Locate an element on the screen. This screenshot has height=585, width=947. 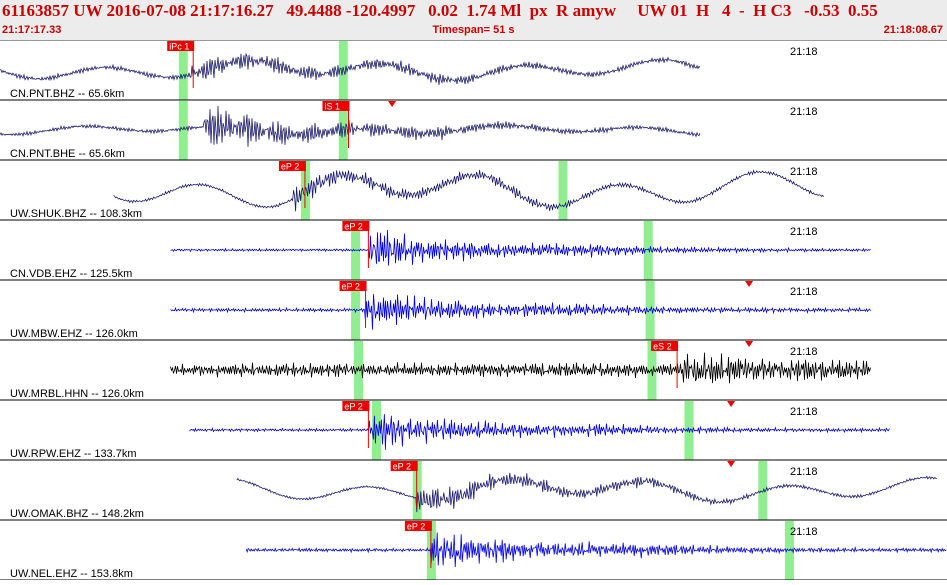
trace-panel: eP 2 UW.MBW.EHZ -- 126.0km 21:18 is located at coordinates (473, 311).